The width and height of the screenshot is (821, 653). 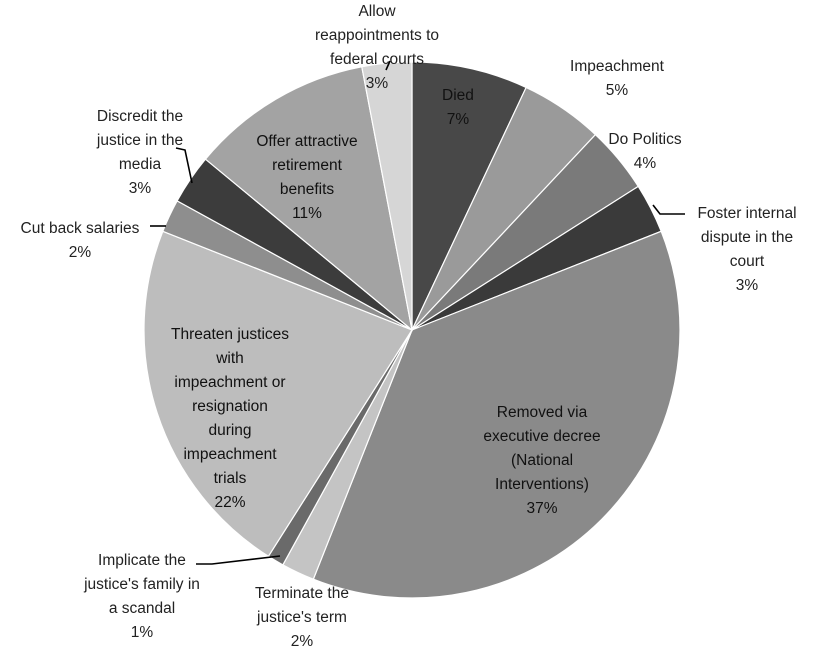 I want to click on slice-label-line: Removed via, so click(x=542, y=412).